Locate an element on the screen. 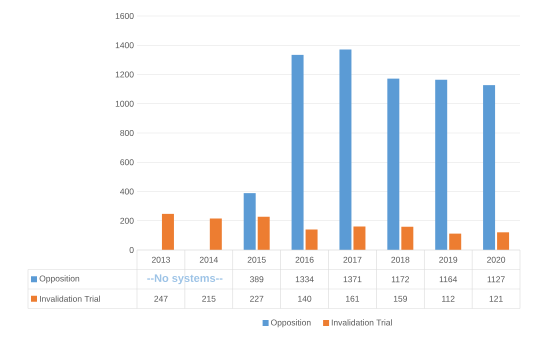 The width and height of the screenshot is (560, 342). data-label: 389 is located at coordinates (257, 279).